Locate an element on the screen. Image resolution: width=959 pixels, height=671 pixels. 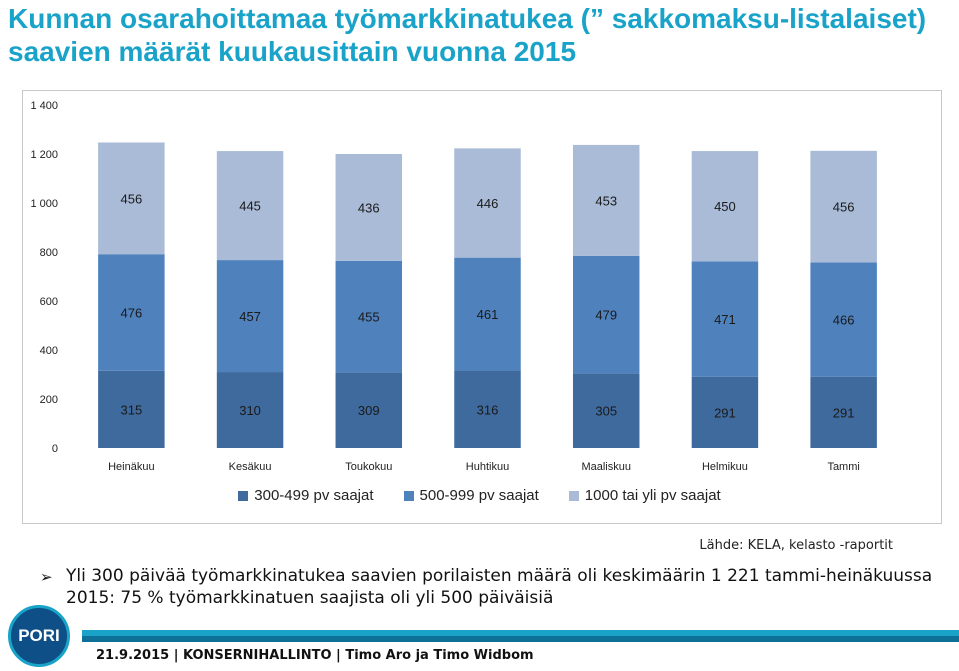
data-label: 479 is located at coordinates (606, 315).